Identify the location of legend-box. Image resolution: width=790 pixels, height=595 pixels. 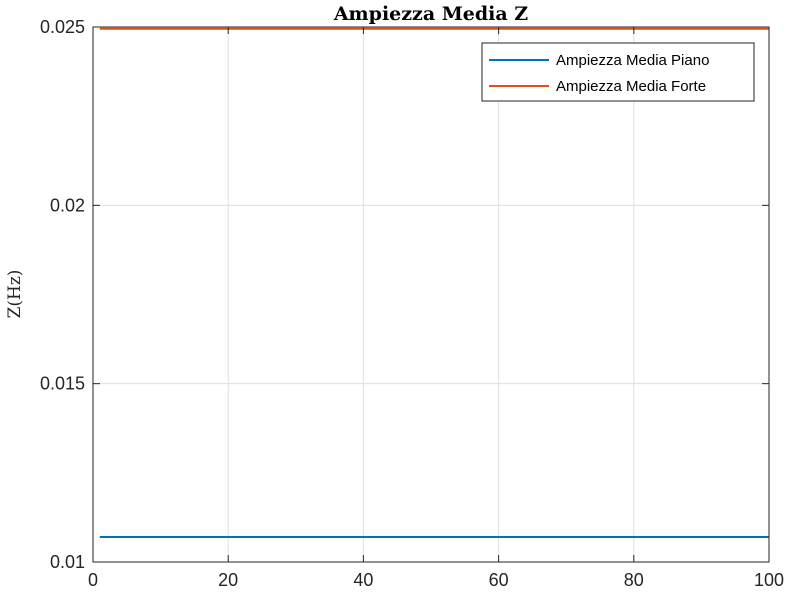
(618, 72).